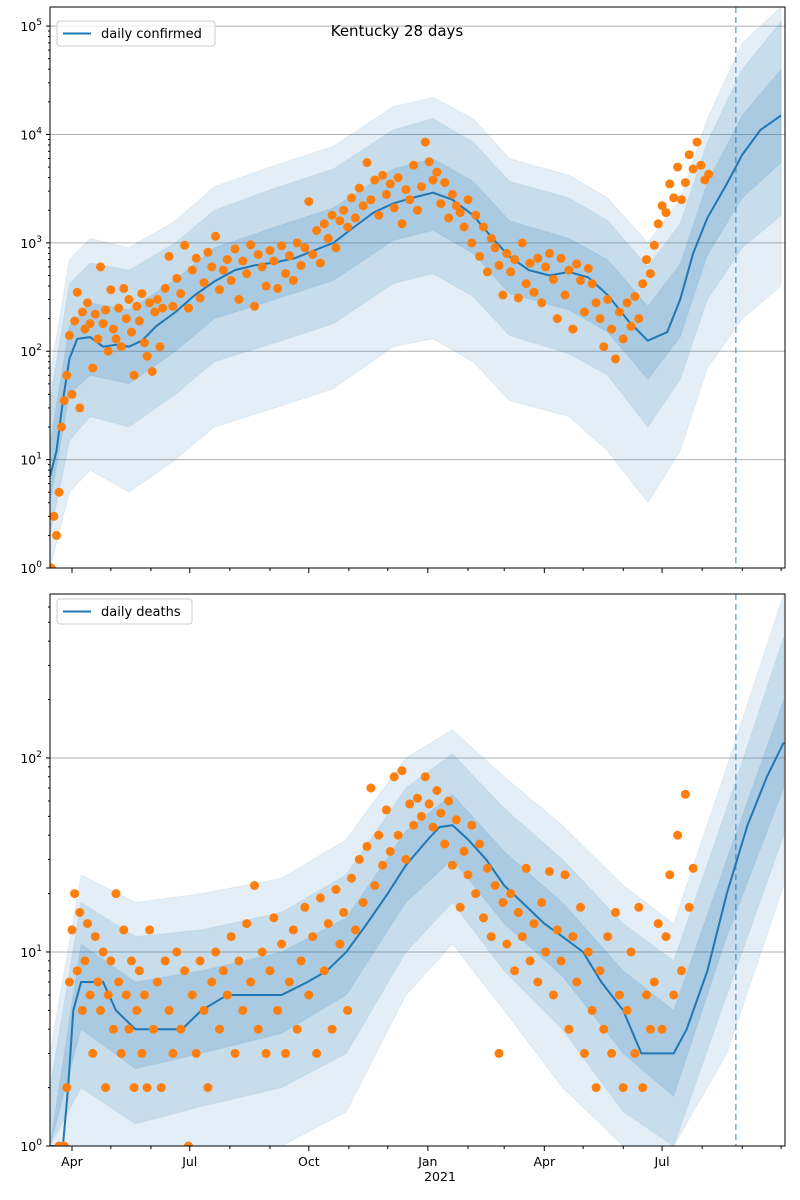 This screenshot has height=1200, width=800. I want to click on x-year-label: 2021, so click(440, 1176).